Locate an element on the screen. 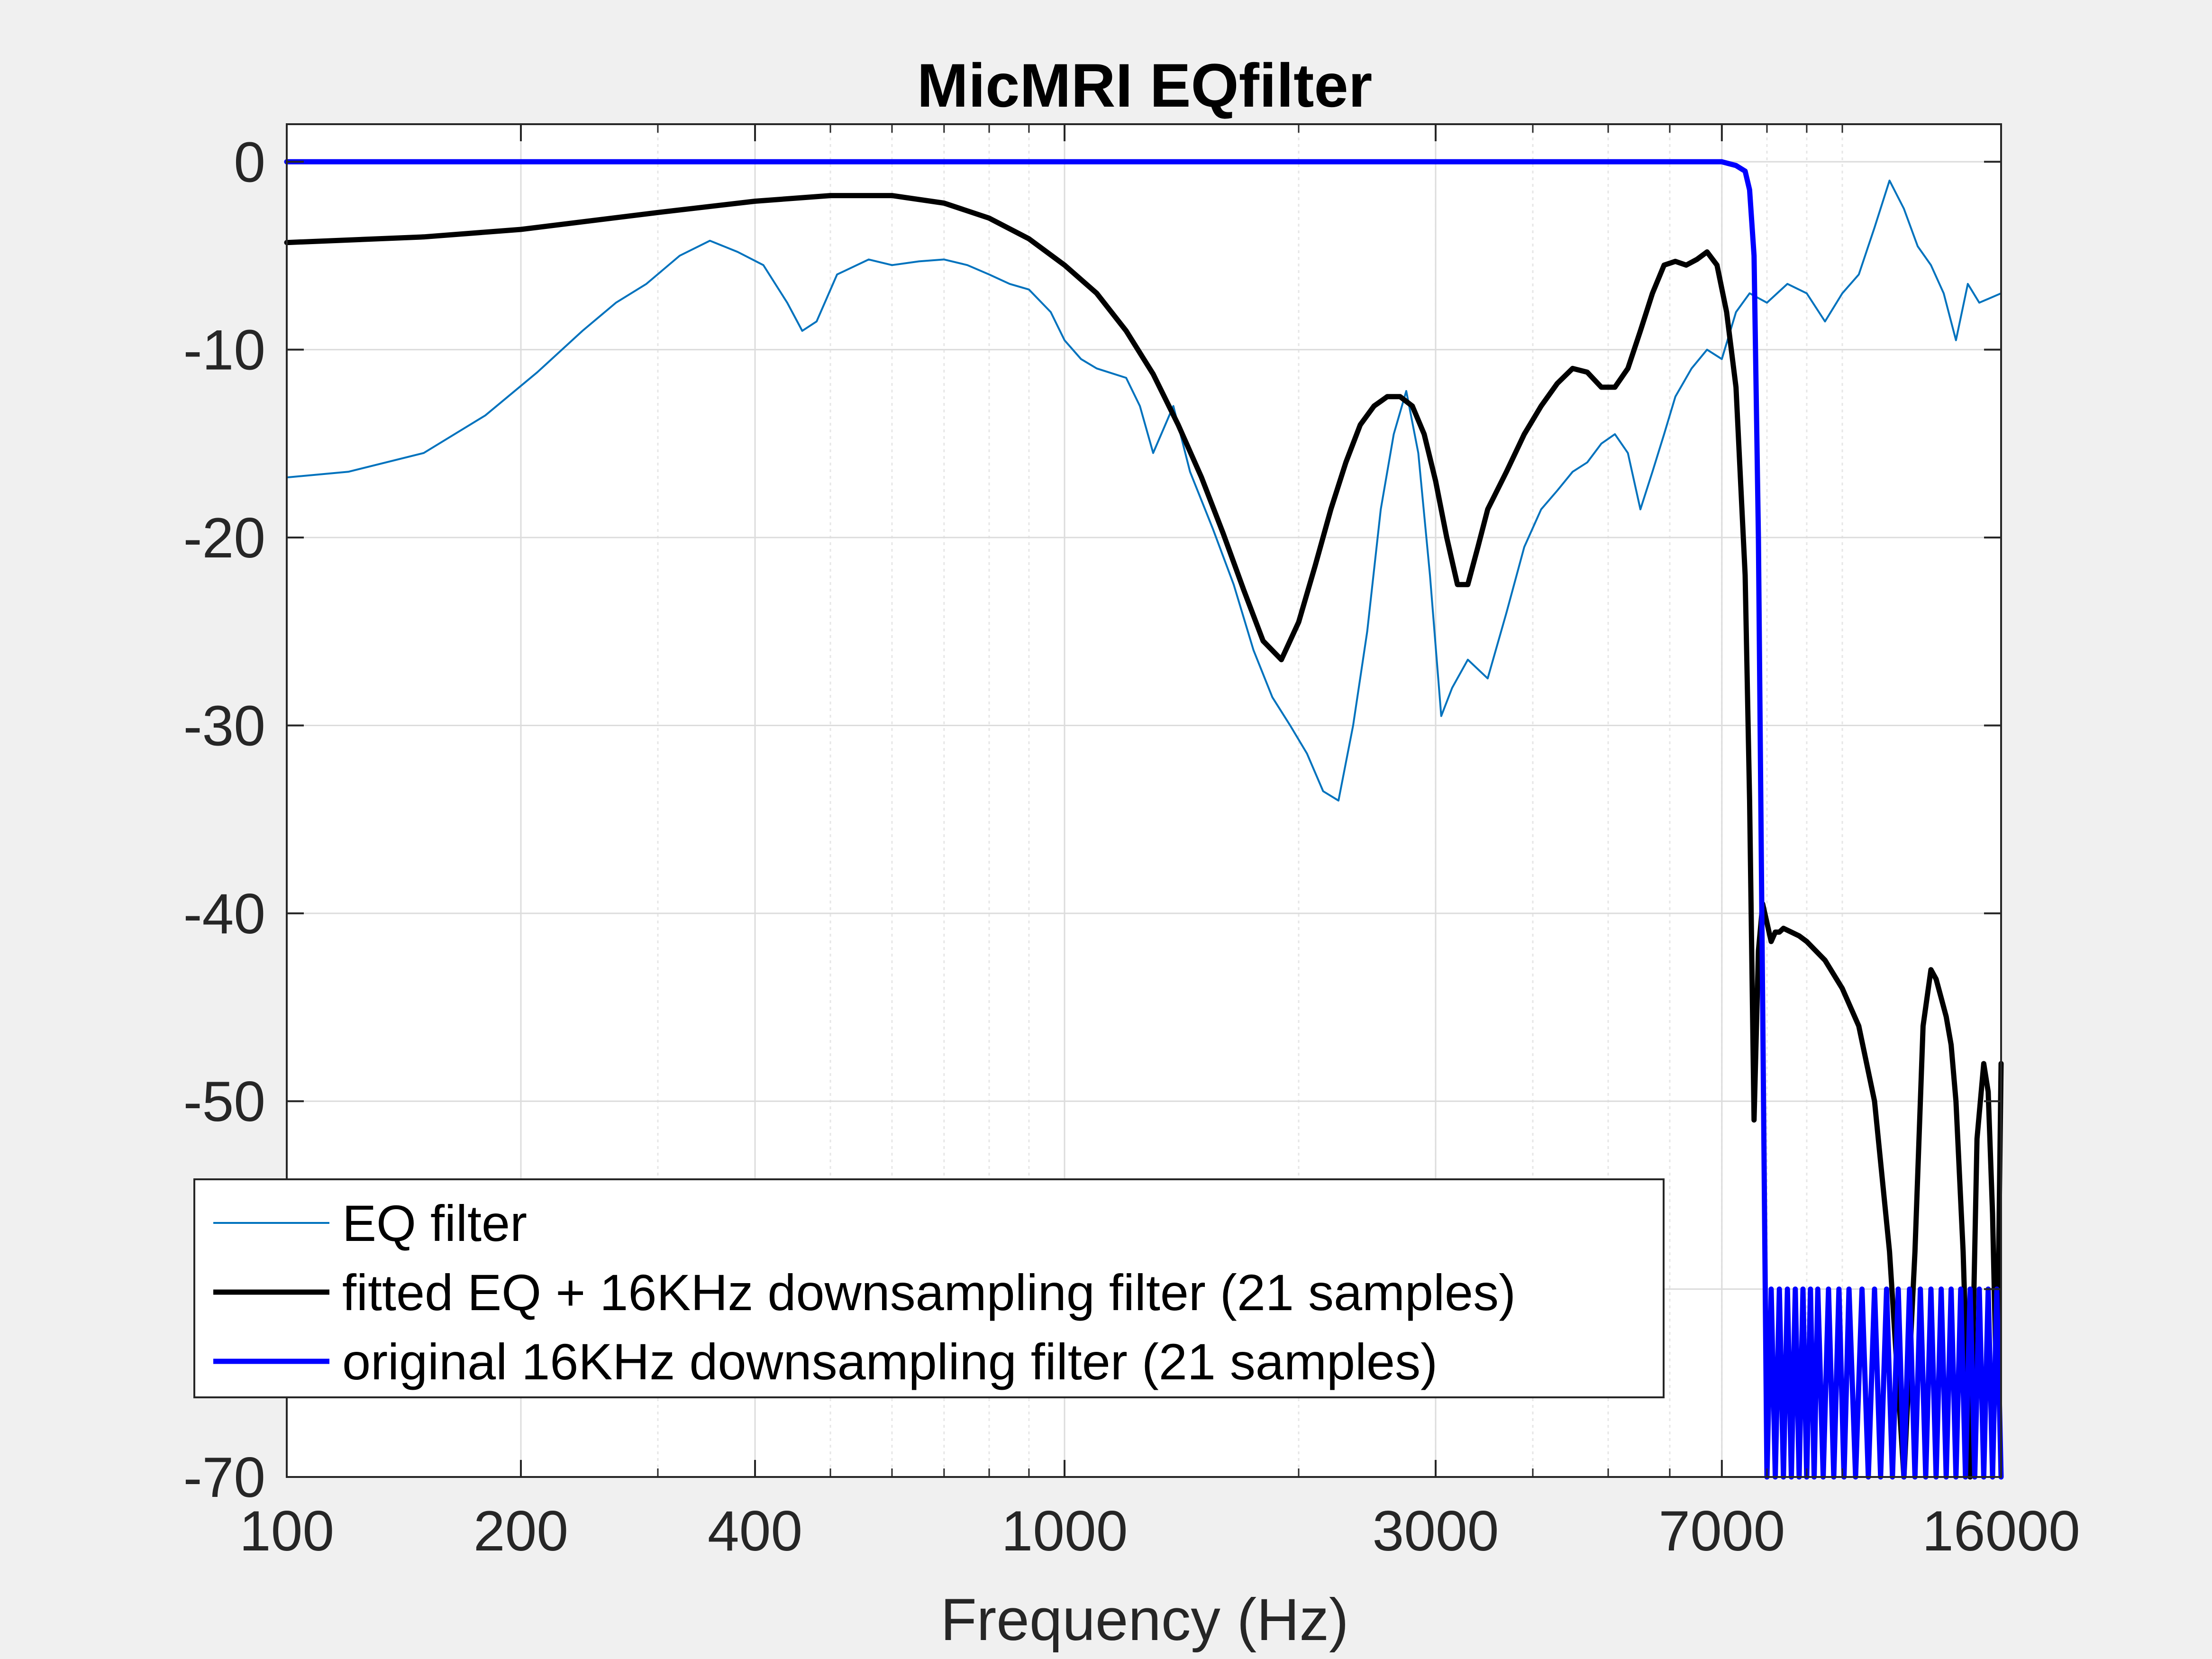  y-tick-label: -30 is located at coordinates (224, 725).